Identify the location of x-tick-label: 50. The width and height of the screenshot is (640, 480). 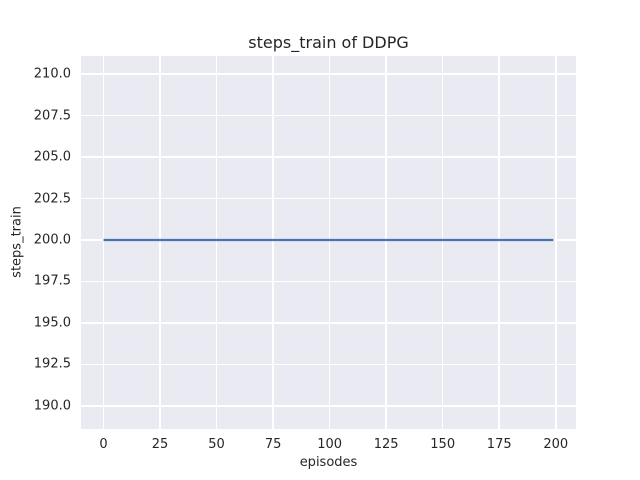
(216, 444).